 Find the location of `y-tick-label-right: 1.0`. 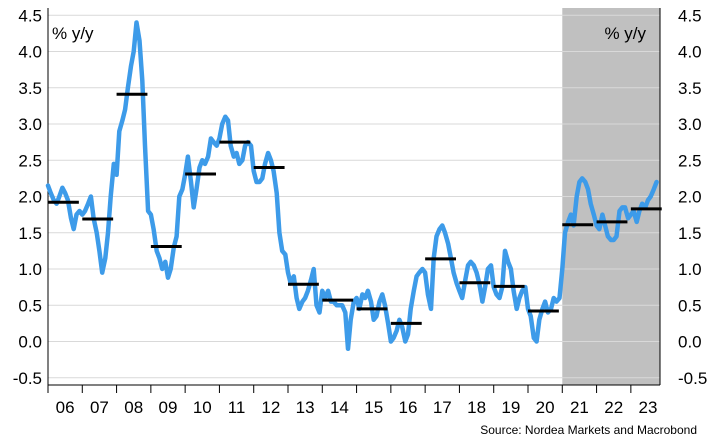

y-tick-label-right: 1.0 is located at coordinates (690, 269).